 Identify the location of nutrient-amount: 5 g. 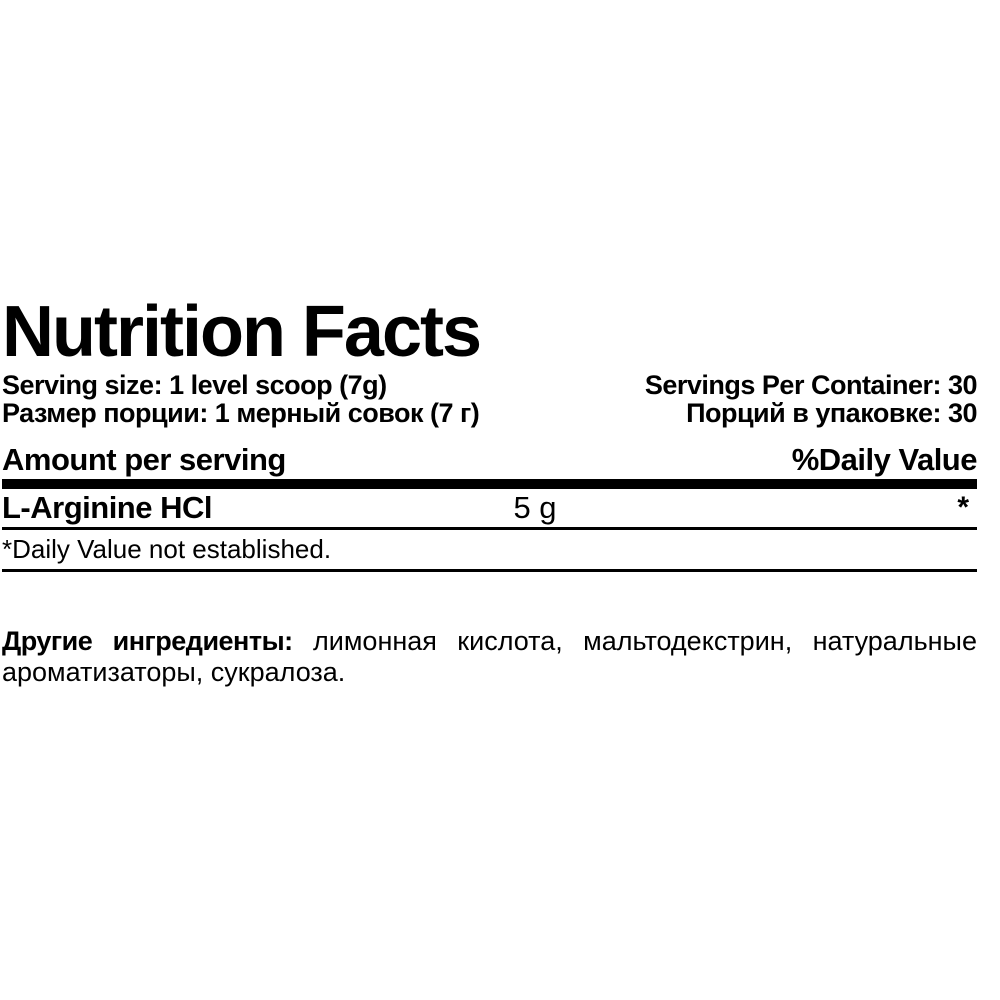
(535, 507).